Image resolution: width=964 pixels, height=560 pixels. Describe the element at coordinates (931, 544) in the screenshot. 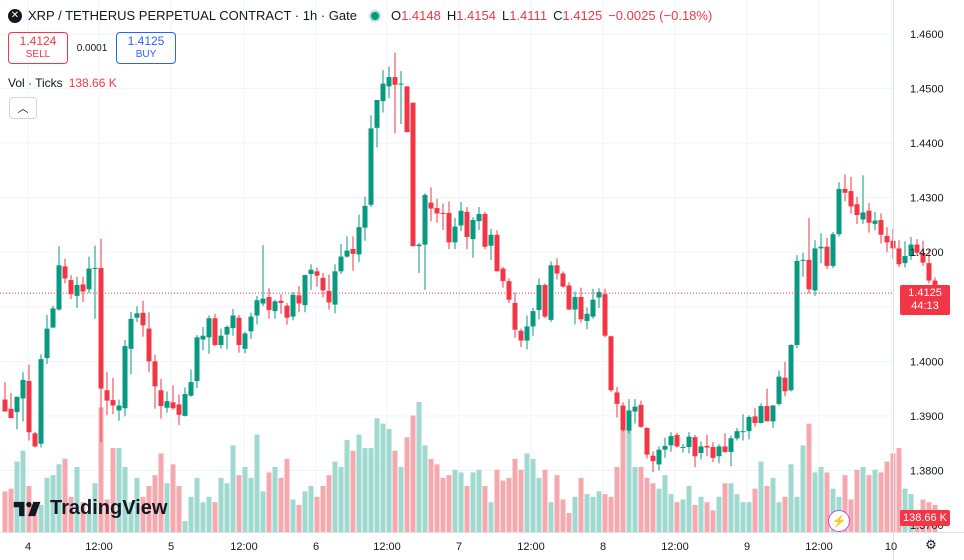

I see `gear-icon: ⚙` at that location.